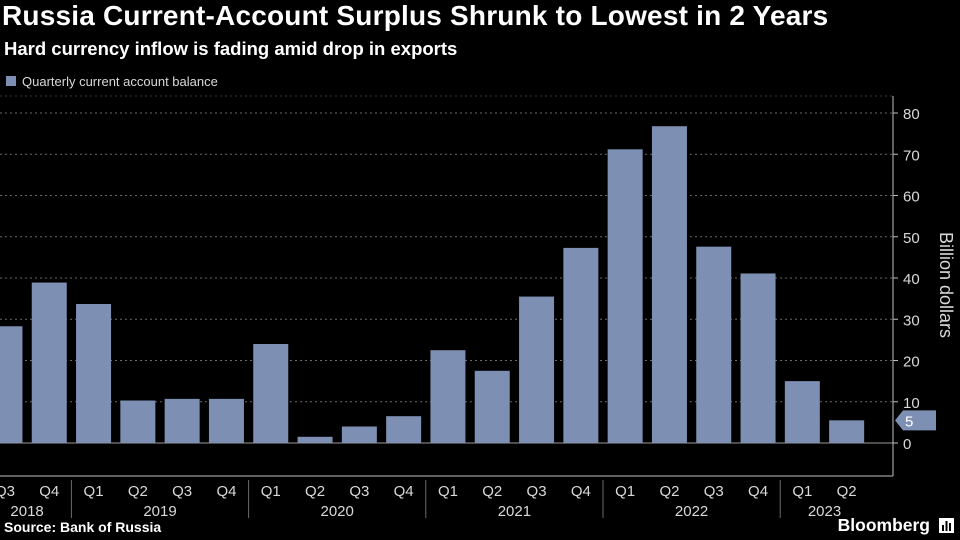 The width and height of the screenshot is (960, 540). Describe the element at coordinates (26, 511) in the screenshot. I see `x-year-label: 2018` at that location.